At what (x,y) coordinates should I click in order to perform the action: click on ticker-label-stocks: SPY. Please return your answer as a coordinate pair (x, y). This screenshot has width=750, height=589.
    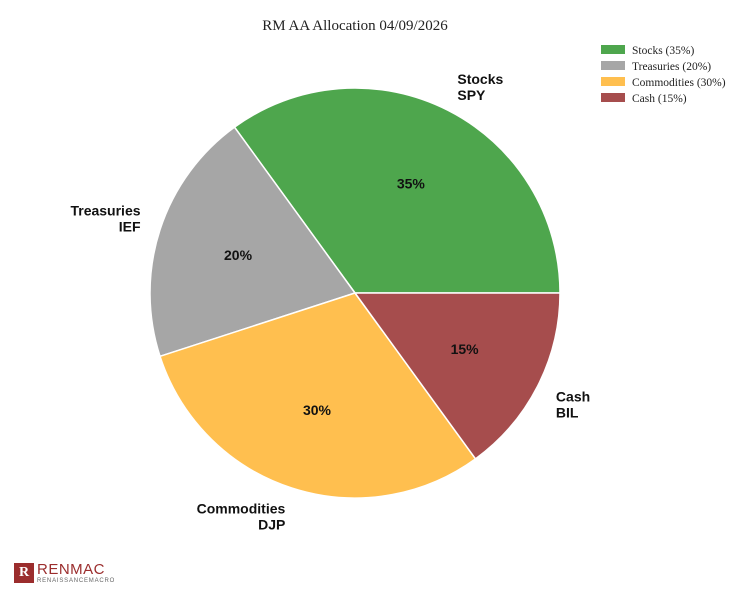
    Looking at the image, I should click on (471, 95).